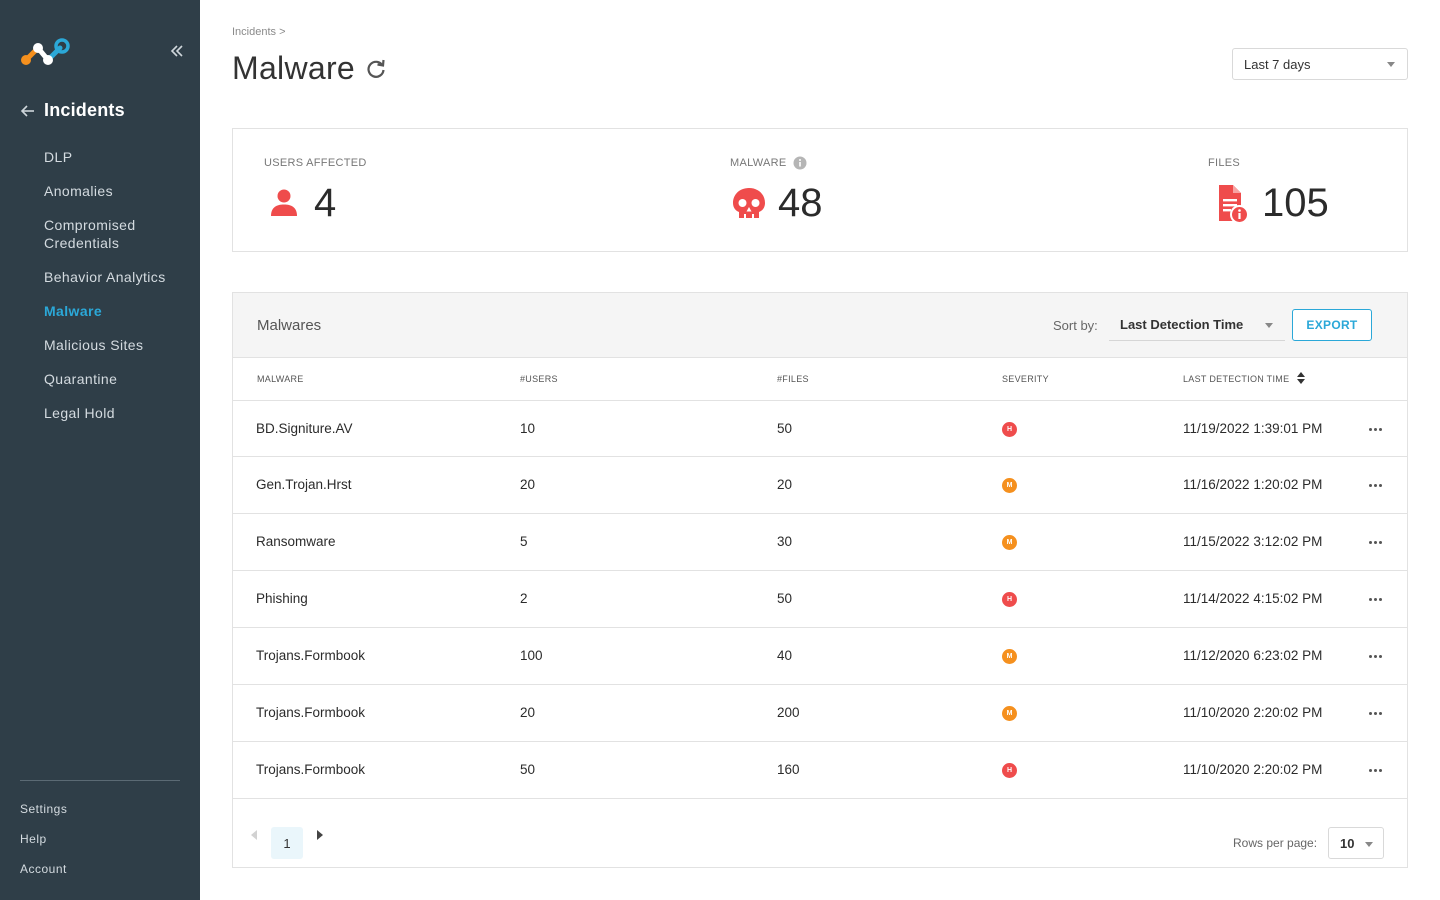  What do you see at coordinates (33, 839) in the screenshot?
I see `sidebar-item-help: Help` at bounding box center [33, 839].